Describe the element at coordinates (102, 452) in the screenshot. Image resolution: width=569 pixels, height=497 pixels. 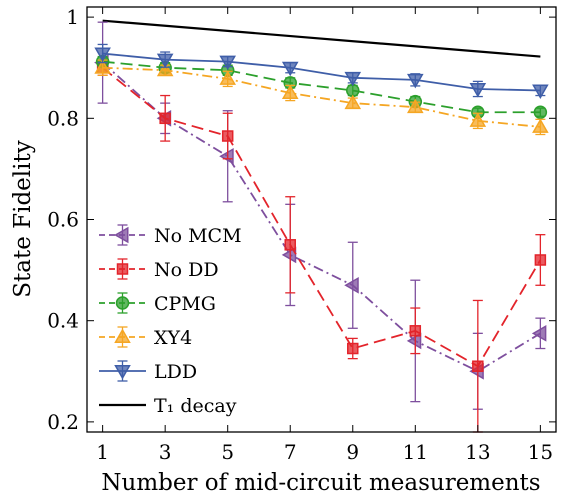
I see `x-tick-label: 1` at that location.